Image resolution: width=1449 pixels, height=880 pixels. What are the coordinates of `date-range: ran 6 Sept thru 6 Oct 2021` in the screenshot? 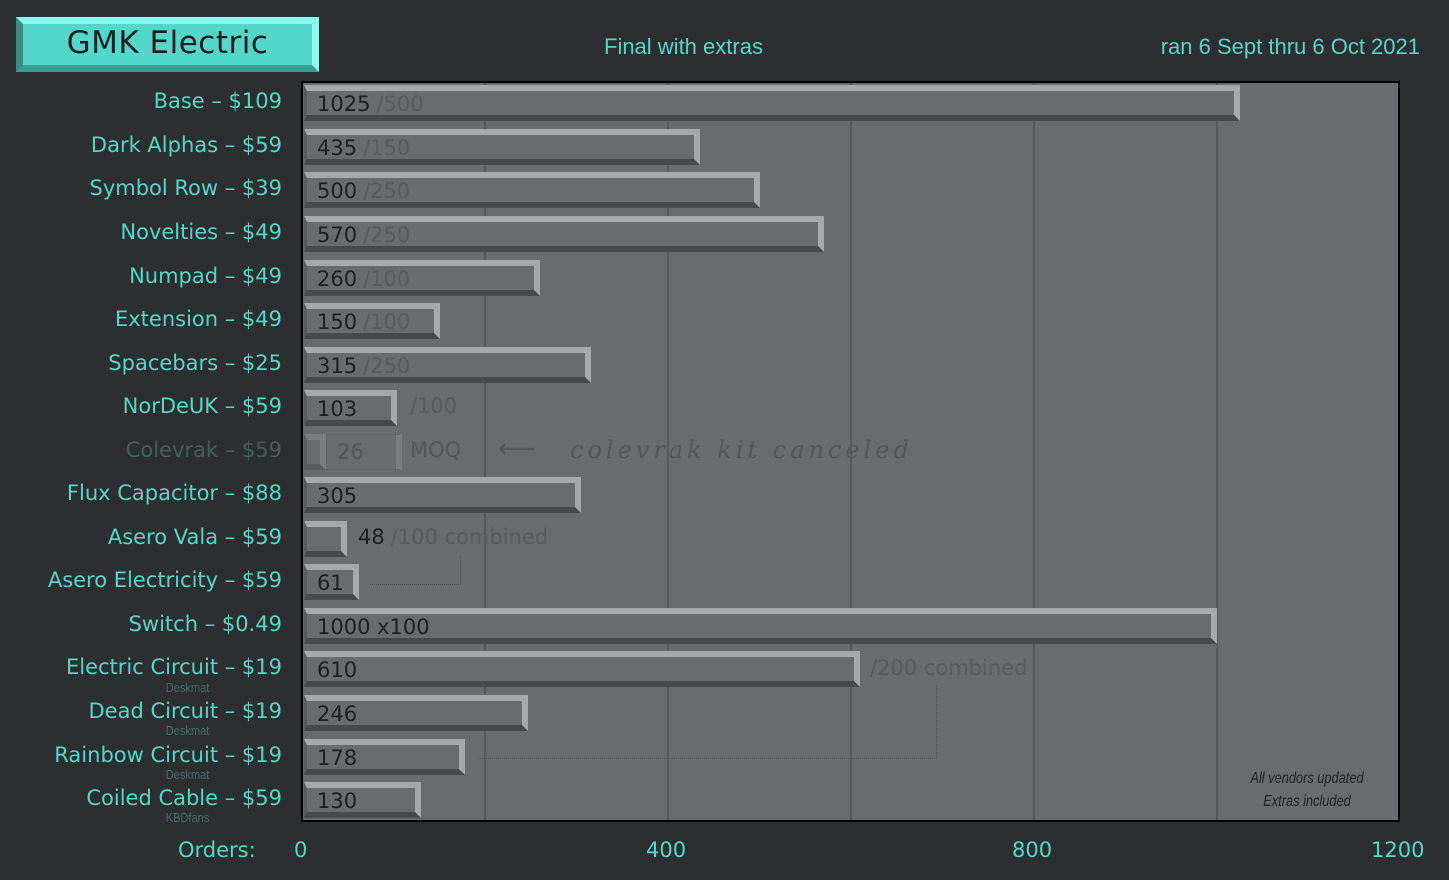 It's located at (1290, 46).